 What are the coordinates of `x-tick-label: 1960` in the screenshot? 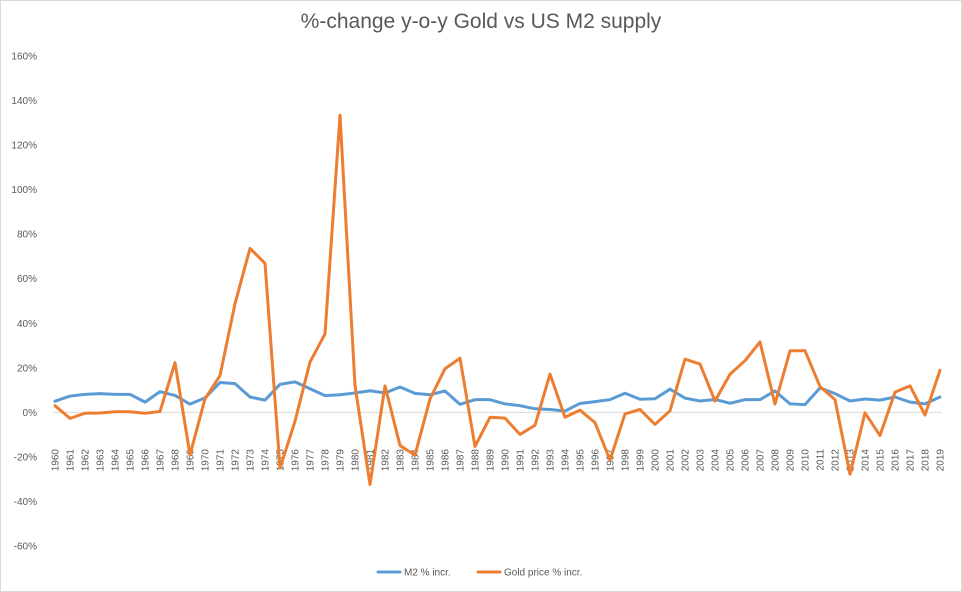 It's located at (56, 460).